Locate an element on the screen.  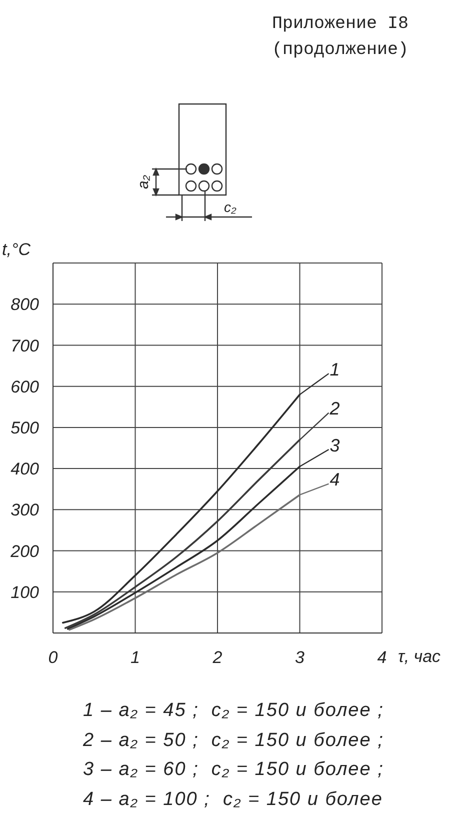
text: a₂ is located at coordinates (143, 182).